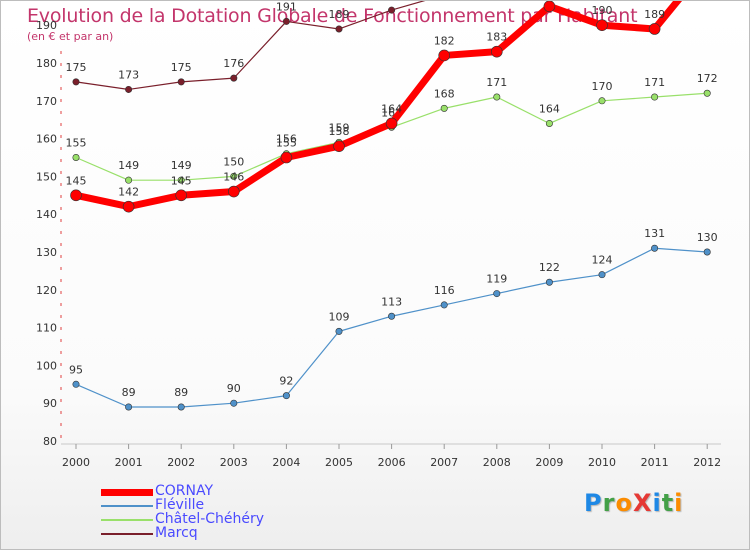  I want to click on y-tick-label: 90, so click(50, 403).